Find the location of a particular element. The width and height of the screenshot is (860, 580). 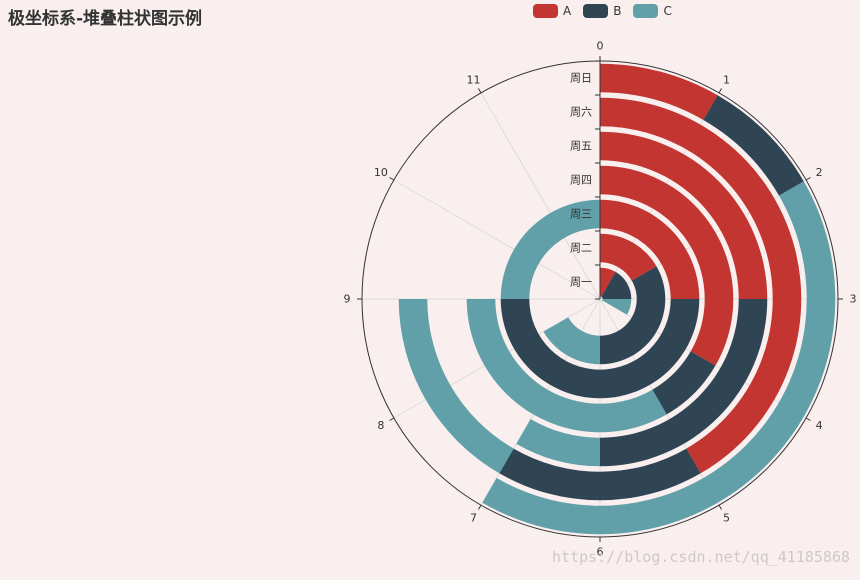

legend-item-a: A is located at coordinates (552, 11).